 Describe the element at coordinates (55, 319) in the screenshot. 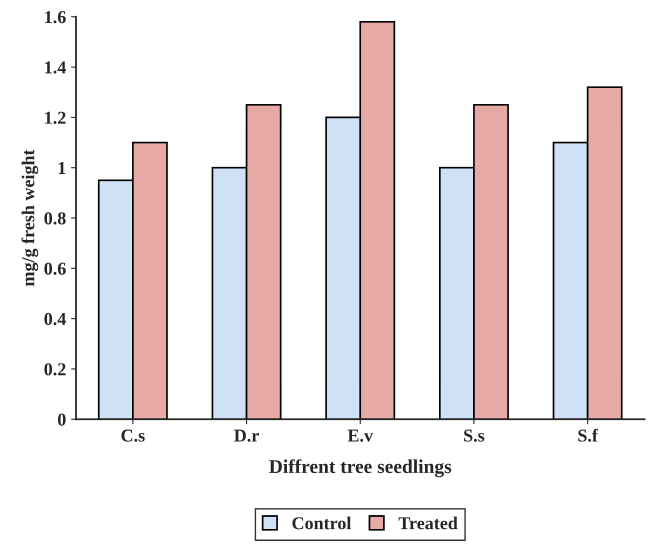

I see `y-tick-label: 0.4` at that location.